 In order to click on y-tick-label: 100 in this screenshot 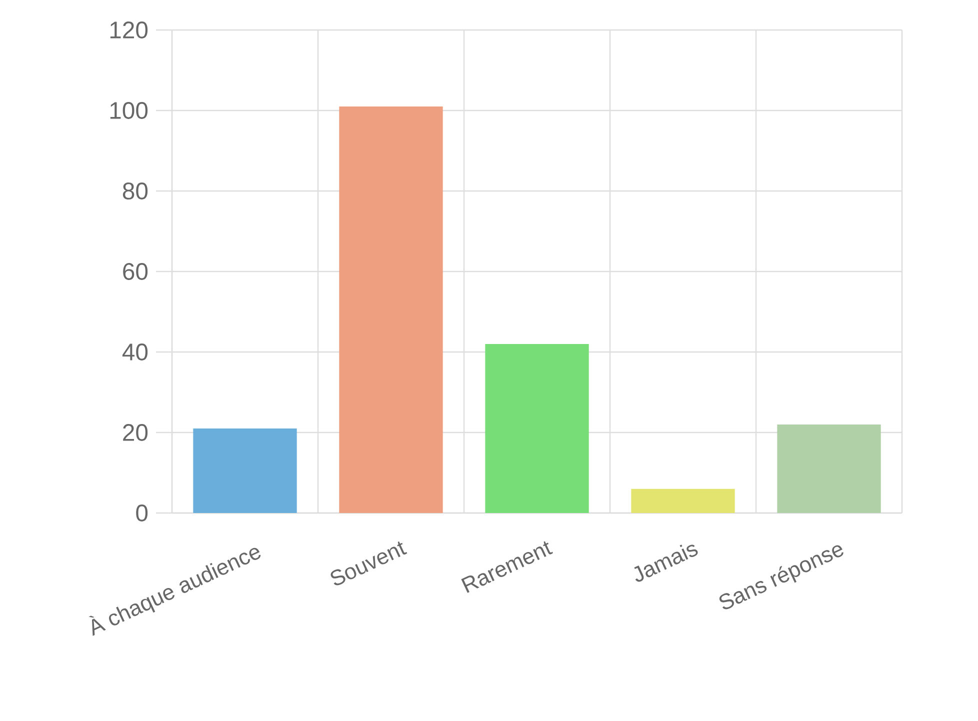, I will do `click(129, 110)`.